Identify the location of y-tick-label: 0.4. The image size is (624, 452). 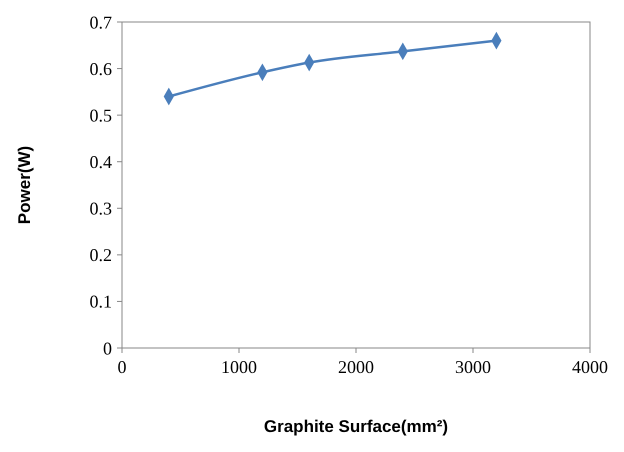
(101, 162).